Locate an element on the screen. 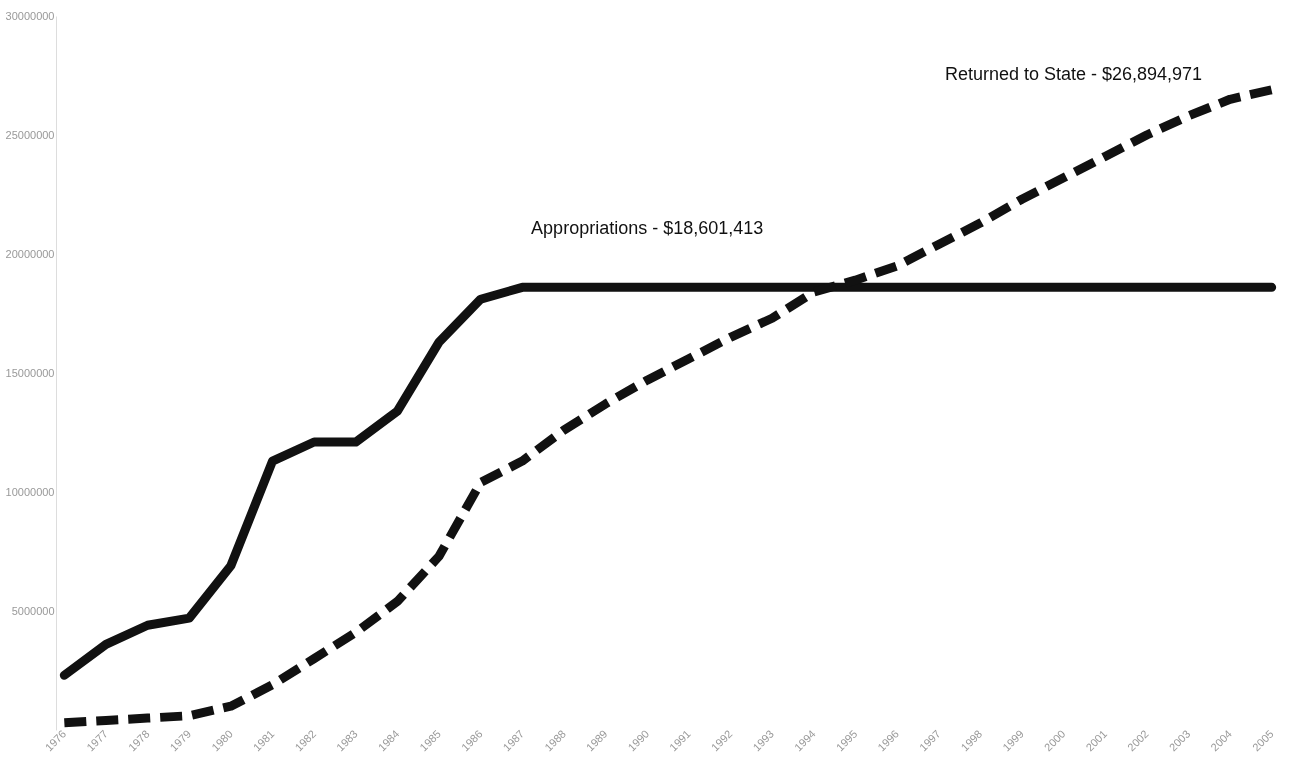 The image size is (1290, 758). y-tick-label: 5000000 is located at coordinates (33, 610).